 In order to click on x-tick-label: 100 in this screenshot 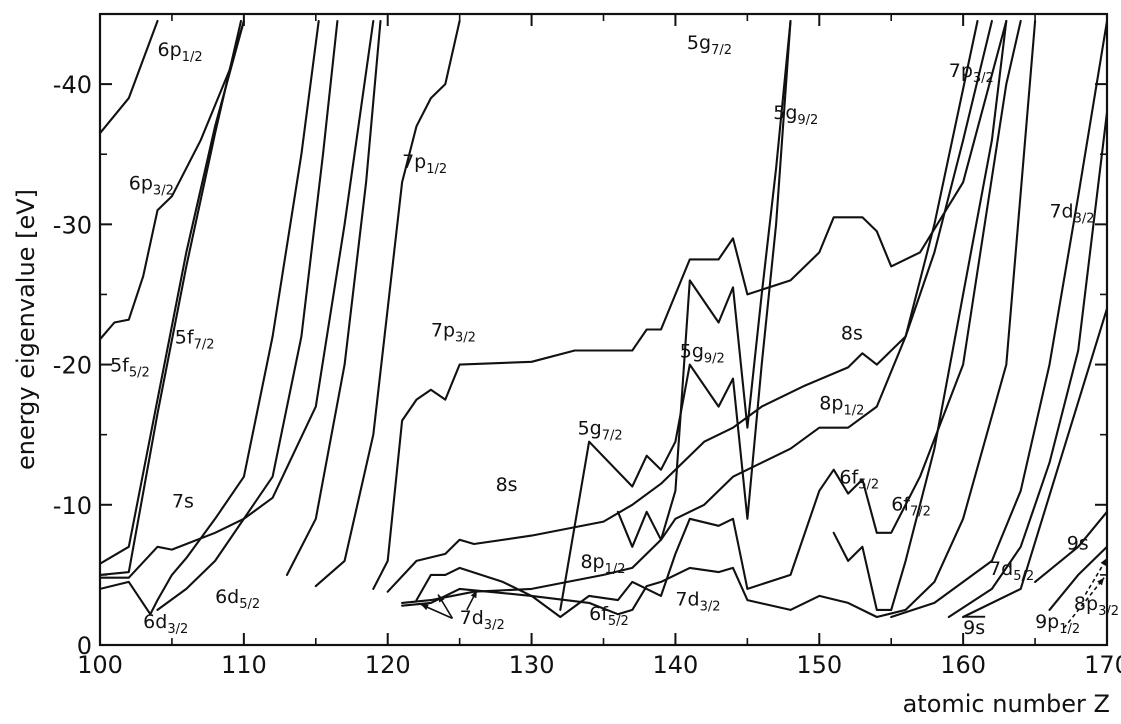, I will do `click(100, 665)`.